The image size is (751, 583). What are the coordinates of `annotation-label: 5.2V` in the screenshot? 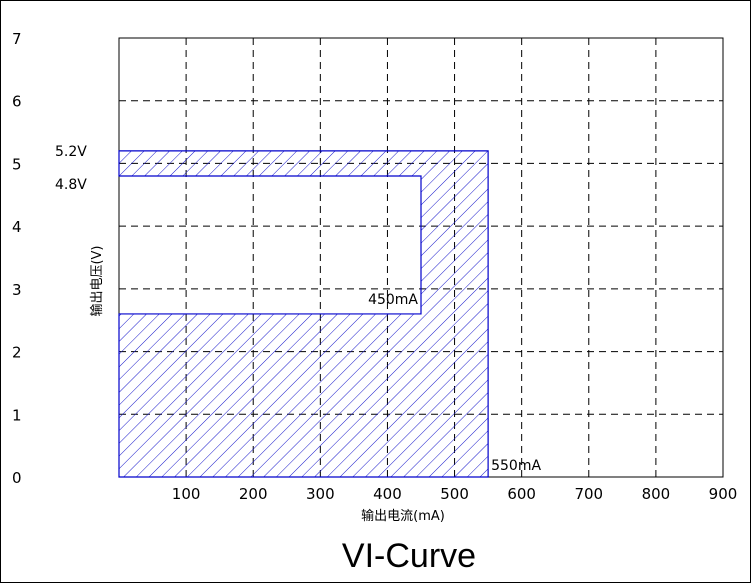 It's located at (71, 152).